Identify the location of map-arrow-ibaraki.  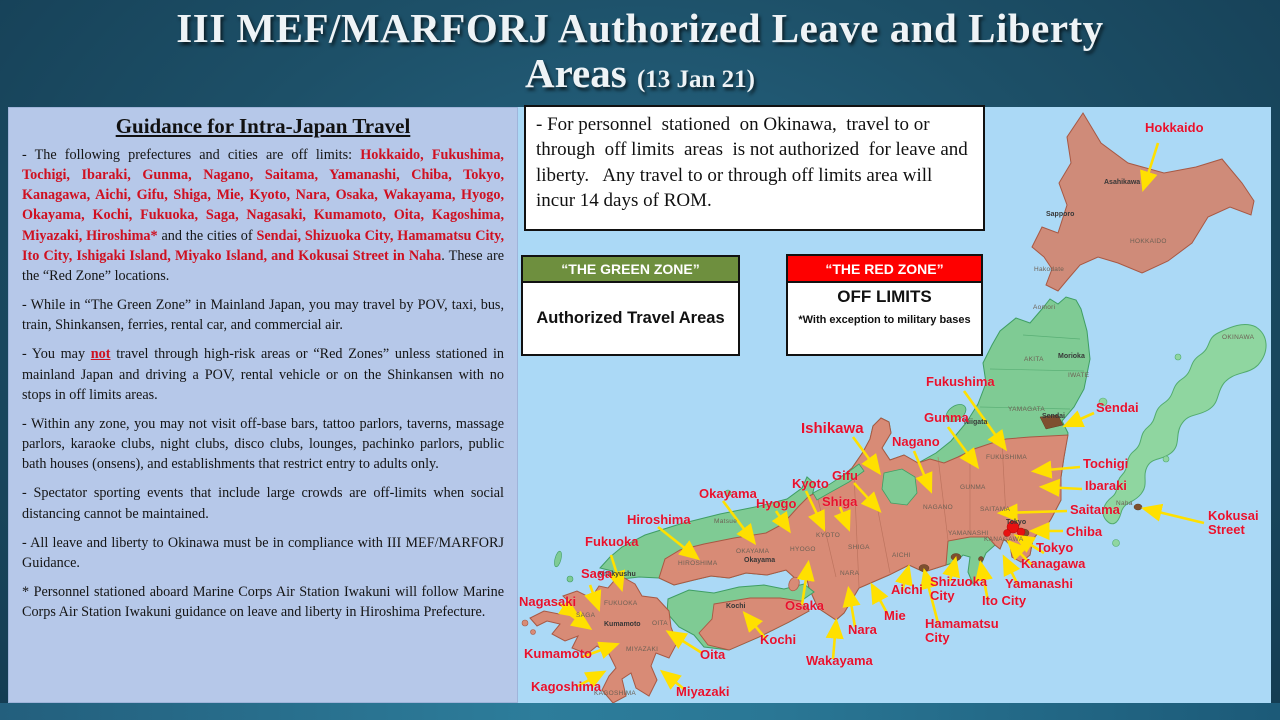
(1060, 487).